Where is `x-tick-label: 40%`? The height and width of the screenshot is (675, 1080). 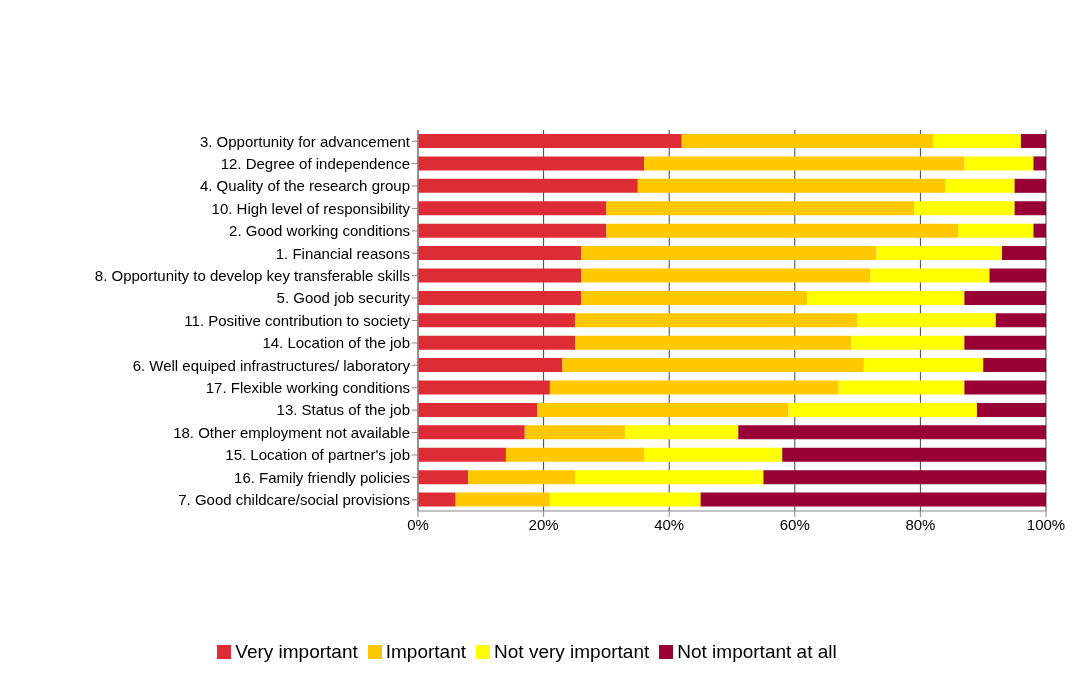 x-tick-label: 40% is located at coordinates (669, 524).